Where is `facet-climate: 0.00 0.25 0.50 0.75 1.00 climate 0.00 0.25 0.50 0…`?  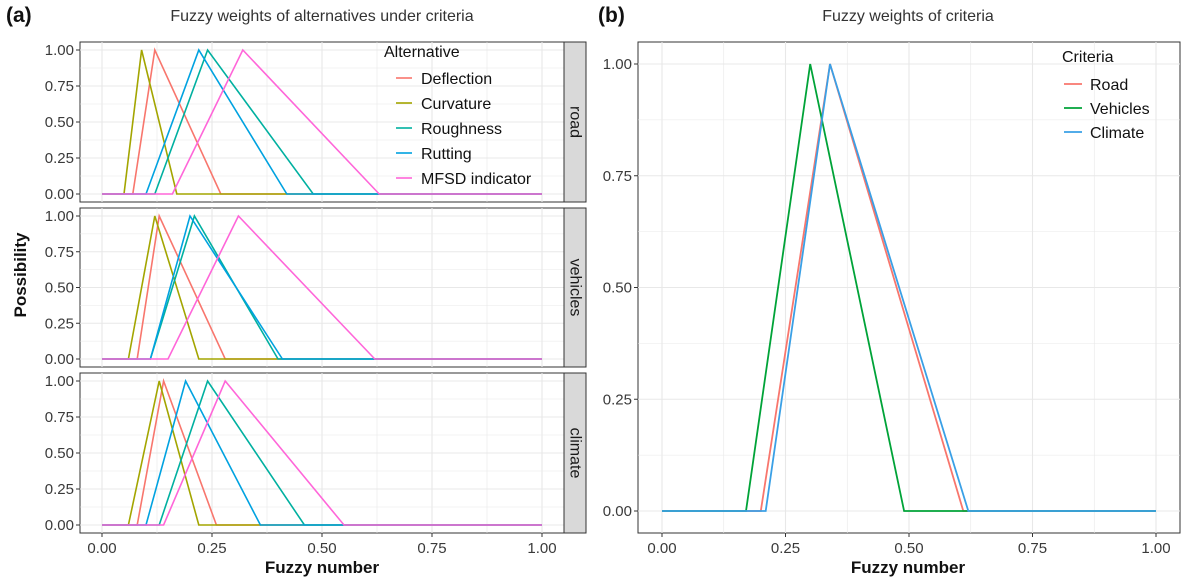
facet-climate: 0.00 0.25 0.50 0.75 1.00 climate 0.00 0.25 0.50 0… is located at coordinates (316, 464).